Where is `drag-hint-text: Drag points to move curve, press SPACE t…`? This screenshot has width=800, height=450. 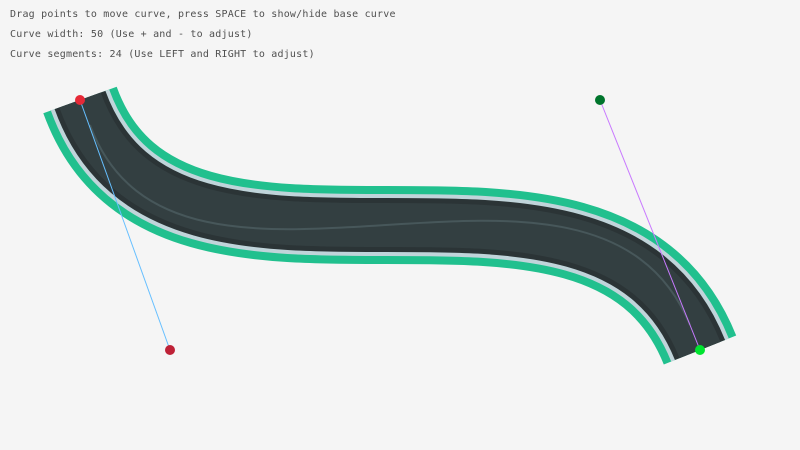 drag-hint-text: Drag points to move curve, press SPACE t… is located at coordinates (203, 14).